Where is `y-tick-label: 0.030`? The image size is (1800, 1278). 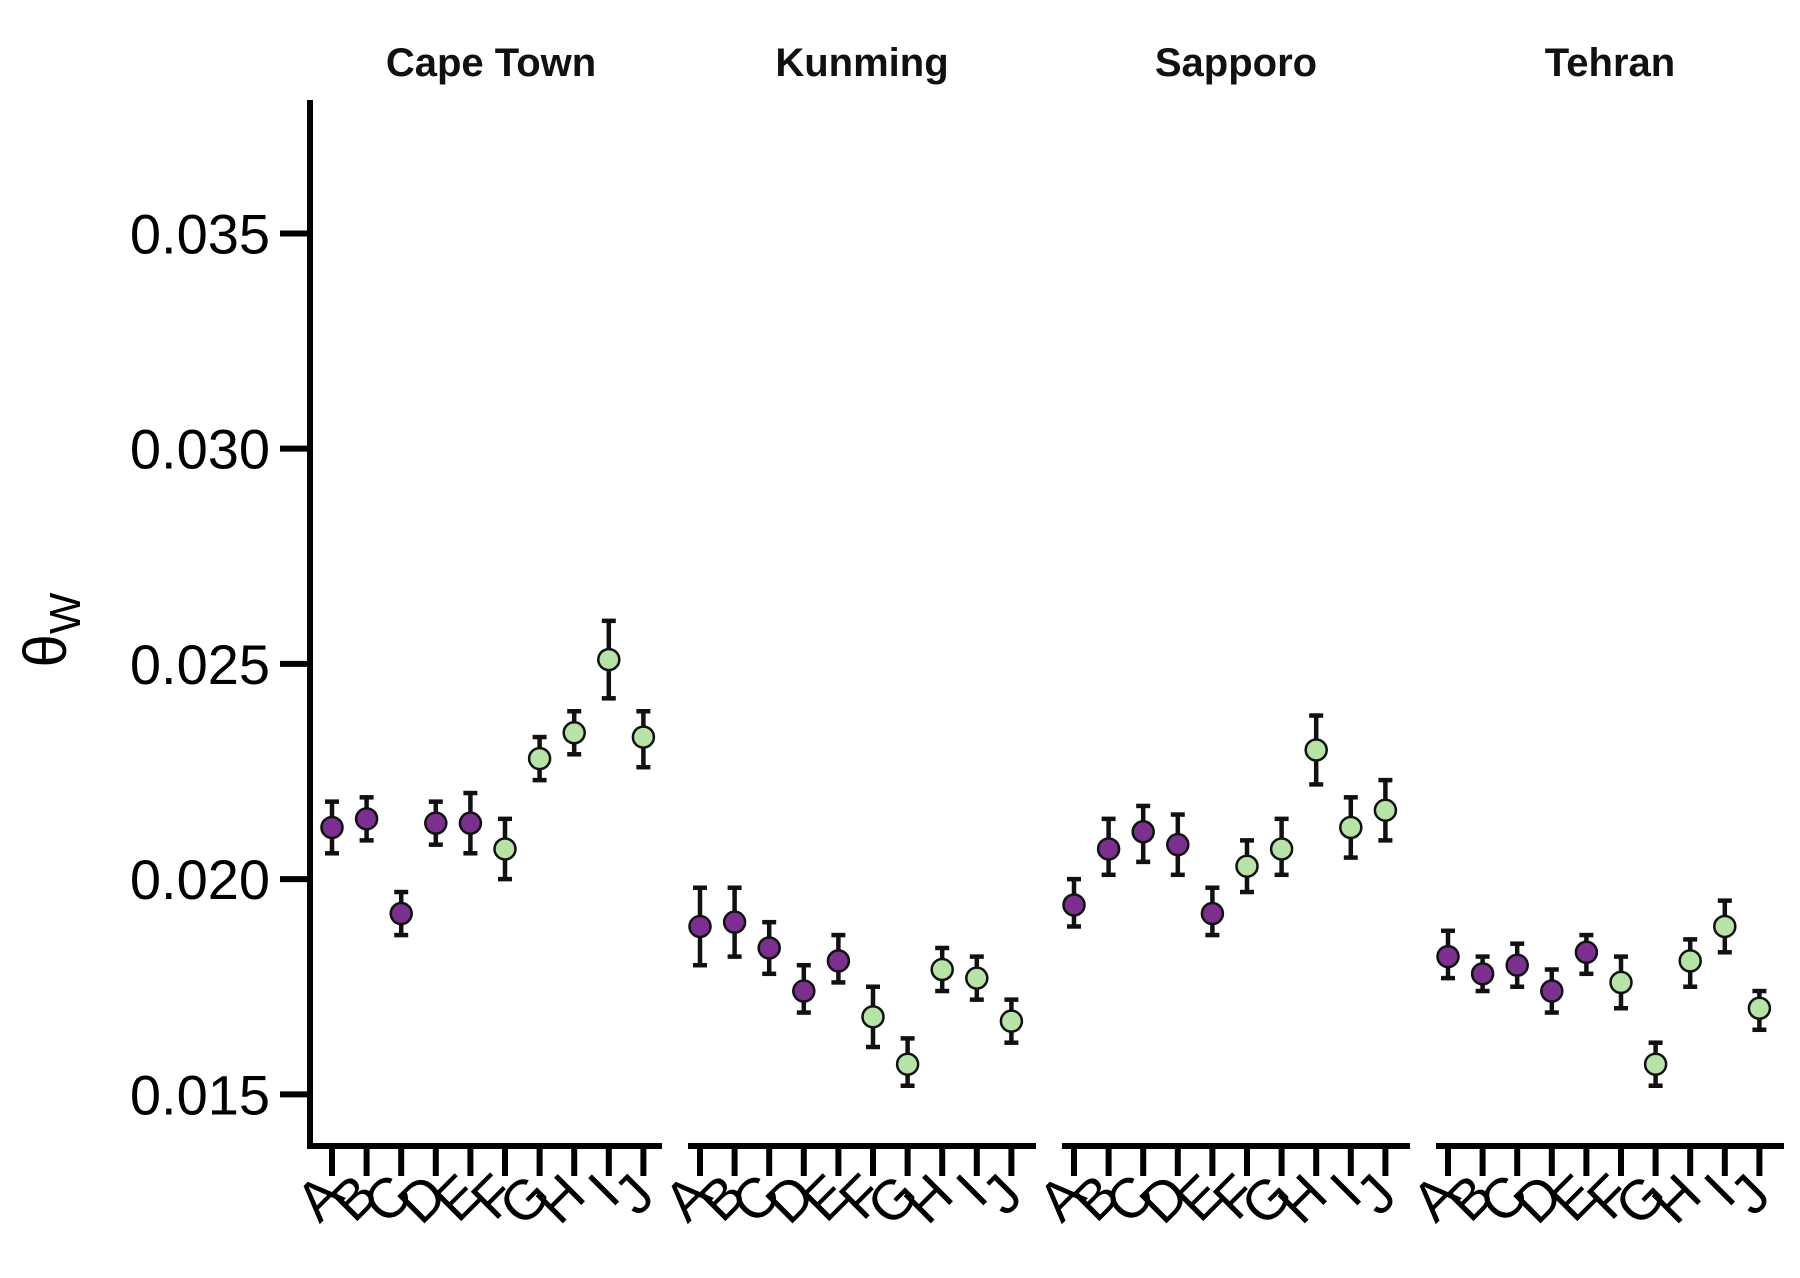
y-tick-label: 0.030 is located at coordinates (200, 449).